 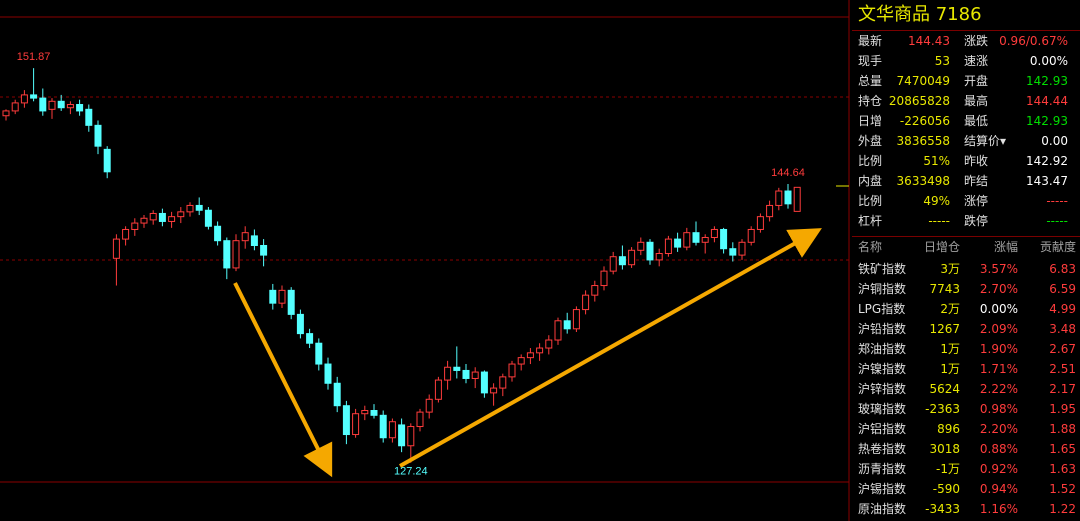 What do you see at coordinates (1047, 161) in the screenshot?
I see `quote-value: 142.92` at bounding box center [1047, 161].